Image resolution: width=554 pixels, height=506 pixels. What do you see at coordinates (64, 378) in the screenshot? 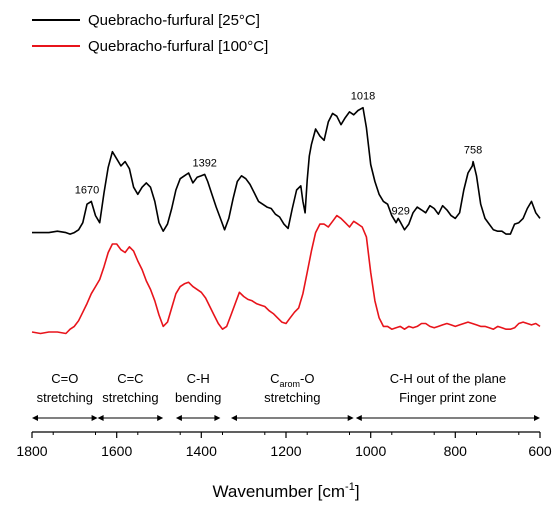
I see `band-label-line1: C=O` at bounding box center [64, 378].